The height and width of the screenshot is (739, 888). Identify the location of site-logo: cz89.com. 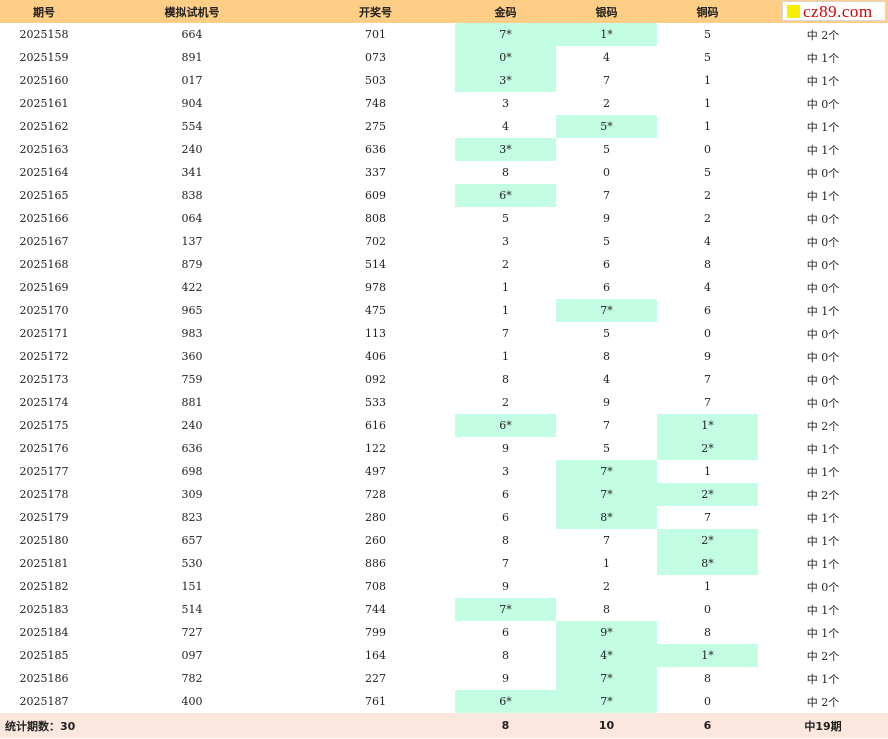
(834, 11).